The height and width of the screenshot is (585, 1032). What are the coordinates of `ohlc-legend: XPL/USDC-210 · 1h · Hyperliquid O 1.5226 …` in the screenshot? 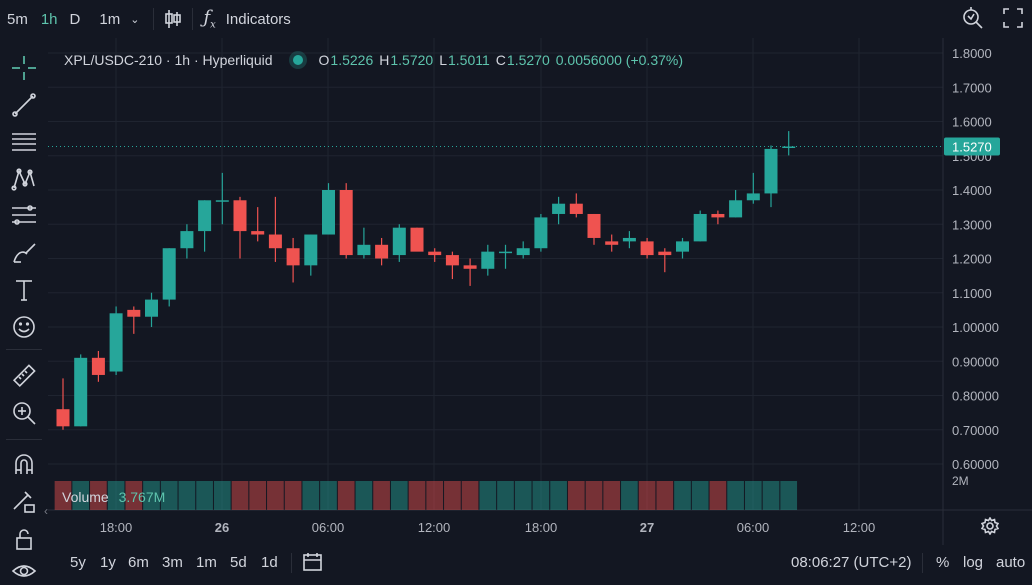 It's located at (373, 60).